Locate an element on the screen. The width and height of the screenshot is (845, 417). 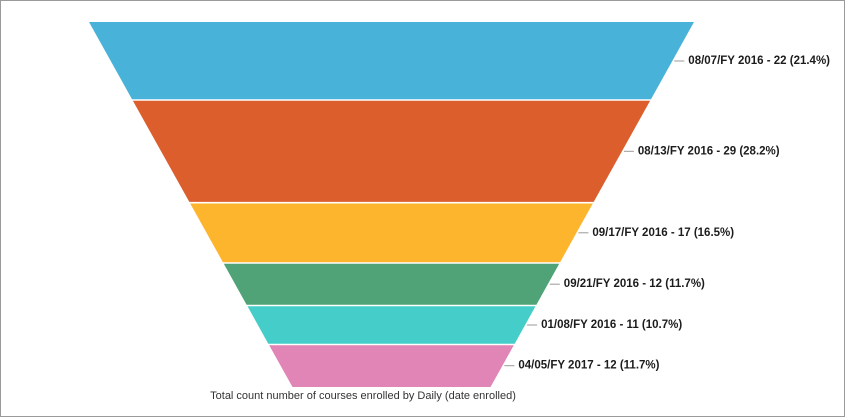
segment-label-0: 08/07/FY 2016 - 22 (21.4%) is located at coordinates (759, 61).